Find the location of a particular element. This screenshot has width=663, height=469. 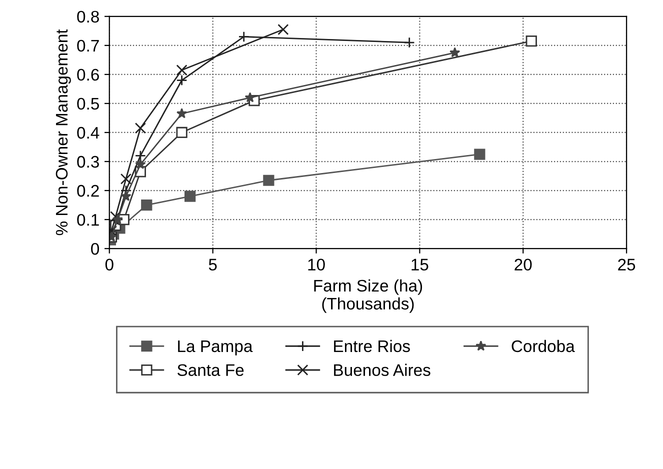

x-tick-label: 25 is located at coordinates (627, 264).